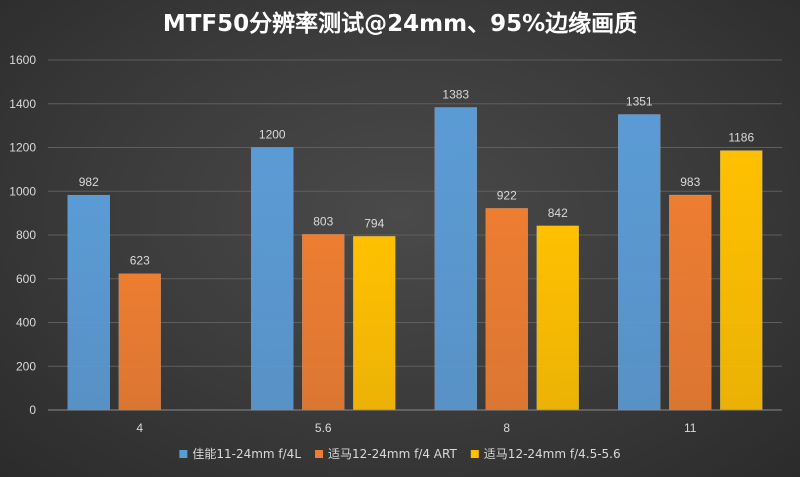  I want to click on chart-title: MTF50分辨率测试@24mm、95%边缘画质, so click(400, 23).